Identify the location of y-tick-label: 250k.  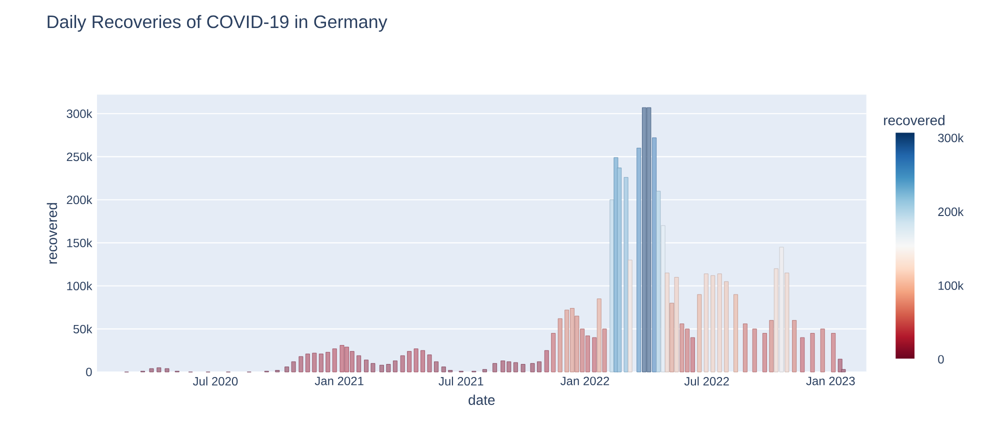
(79, 157).